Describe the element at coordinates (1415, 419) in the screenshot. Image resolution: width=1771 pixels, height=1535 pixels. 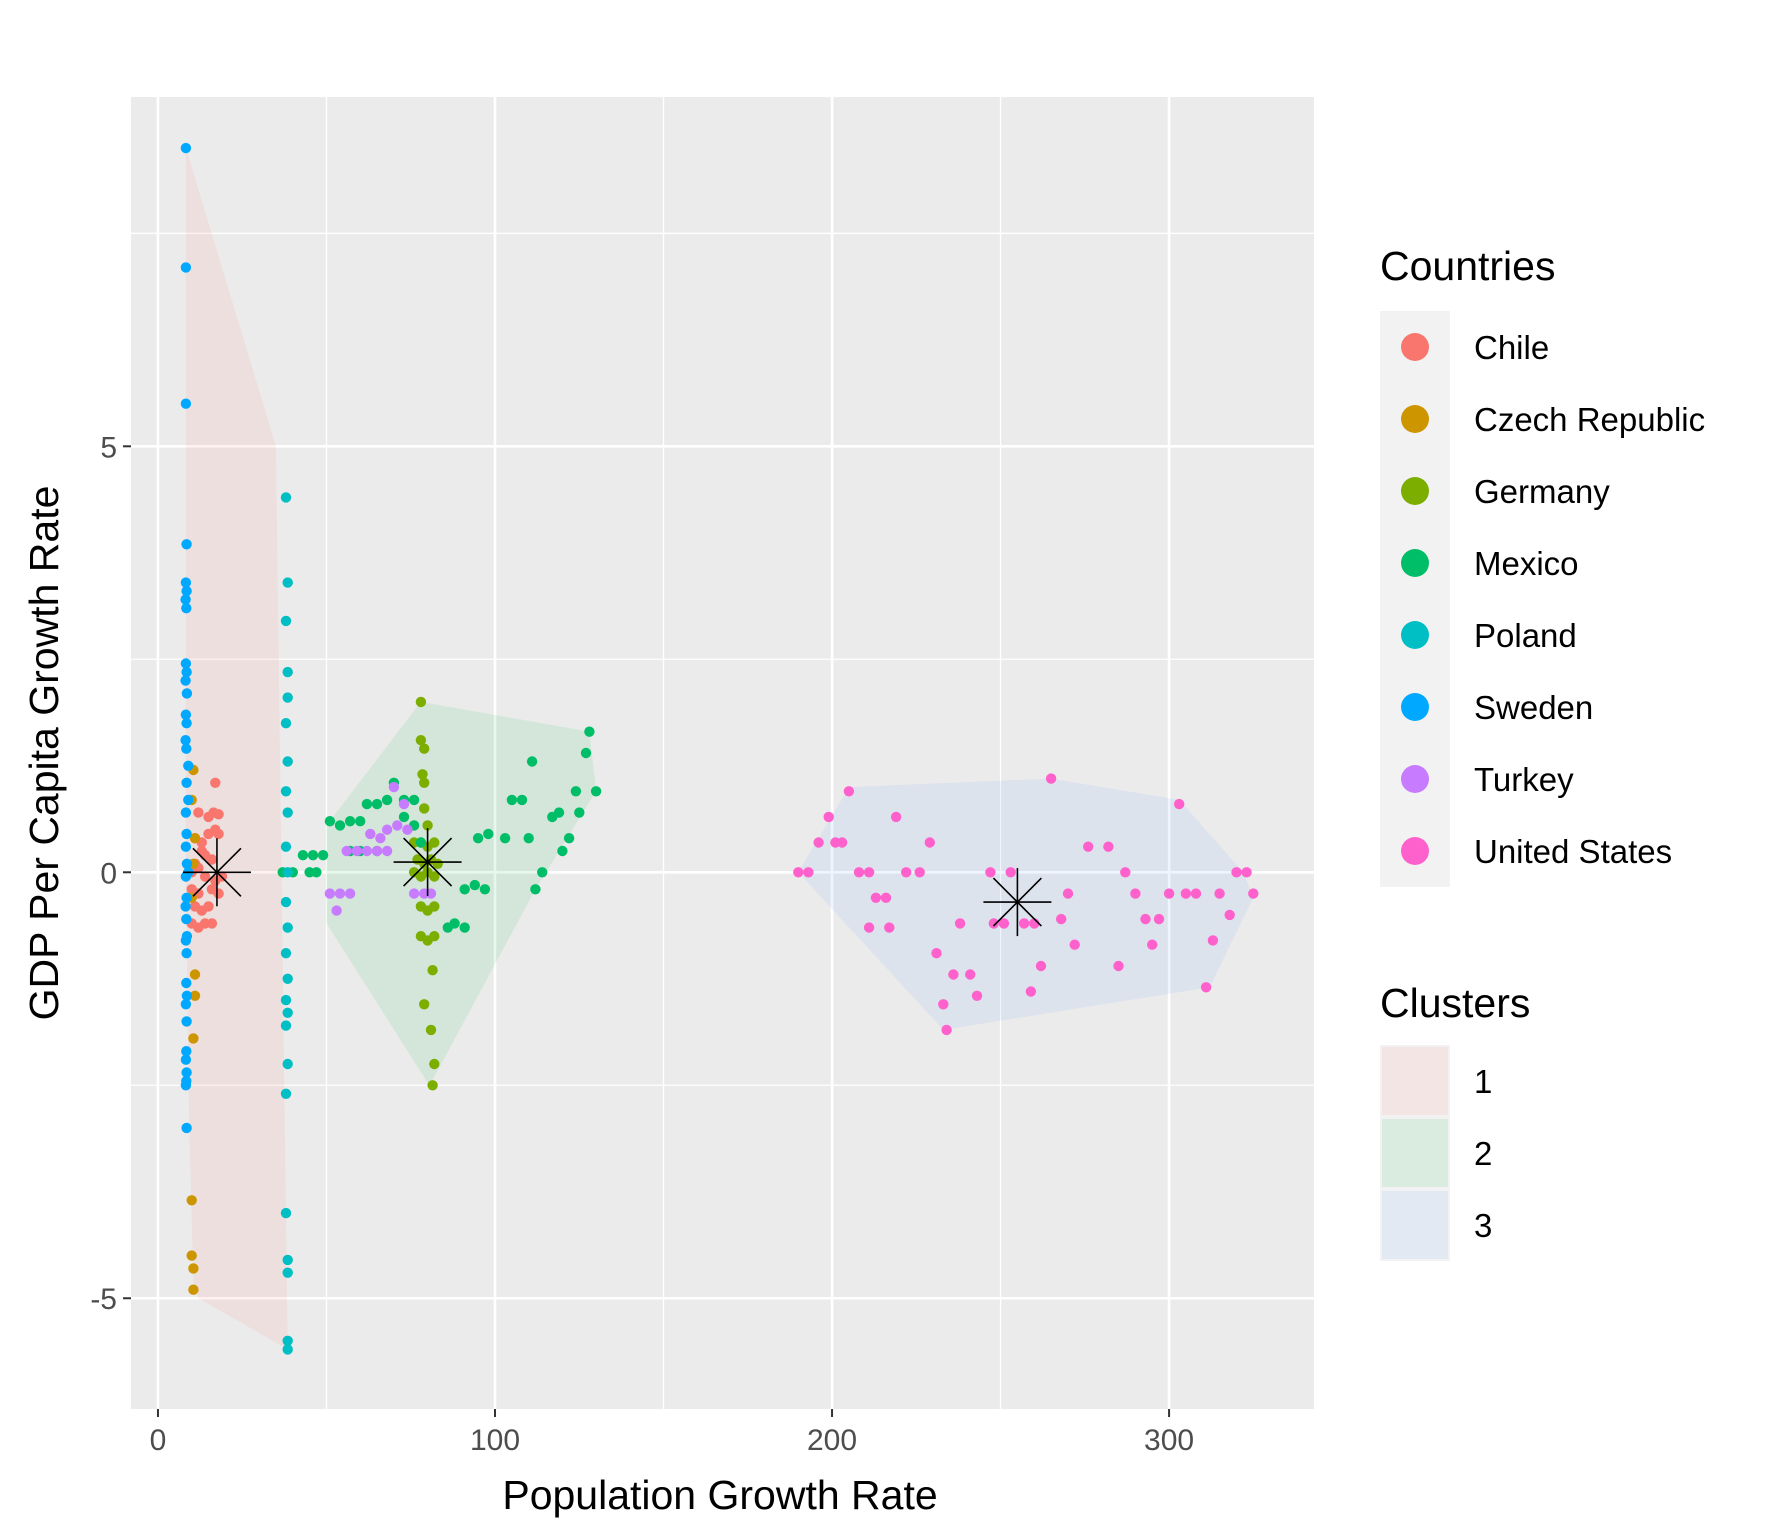
I see `legend-key-czech-republic` at that location.